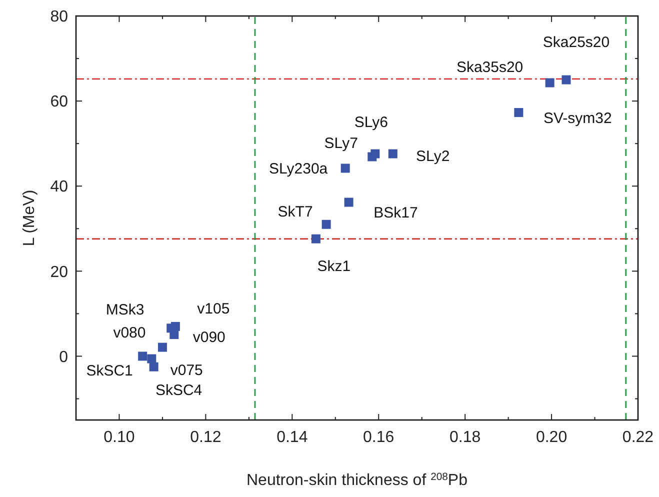  Describe the element at coordinates (371, 123) in the screenshot. I see `annotation: SLy6` at that location.